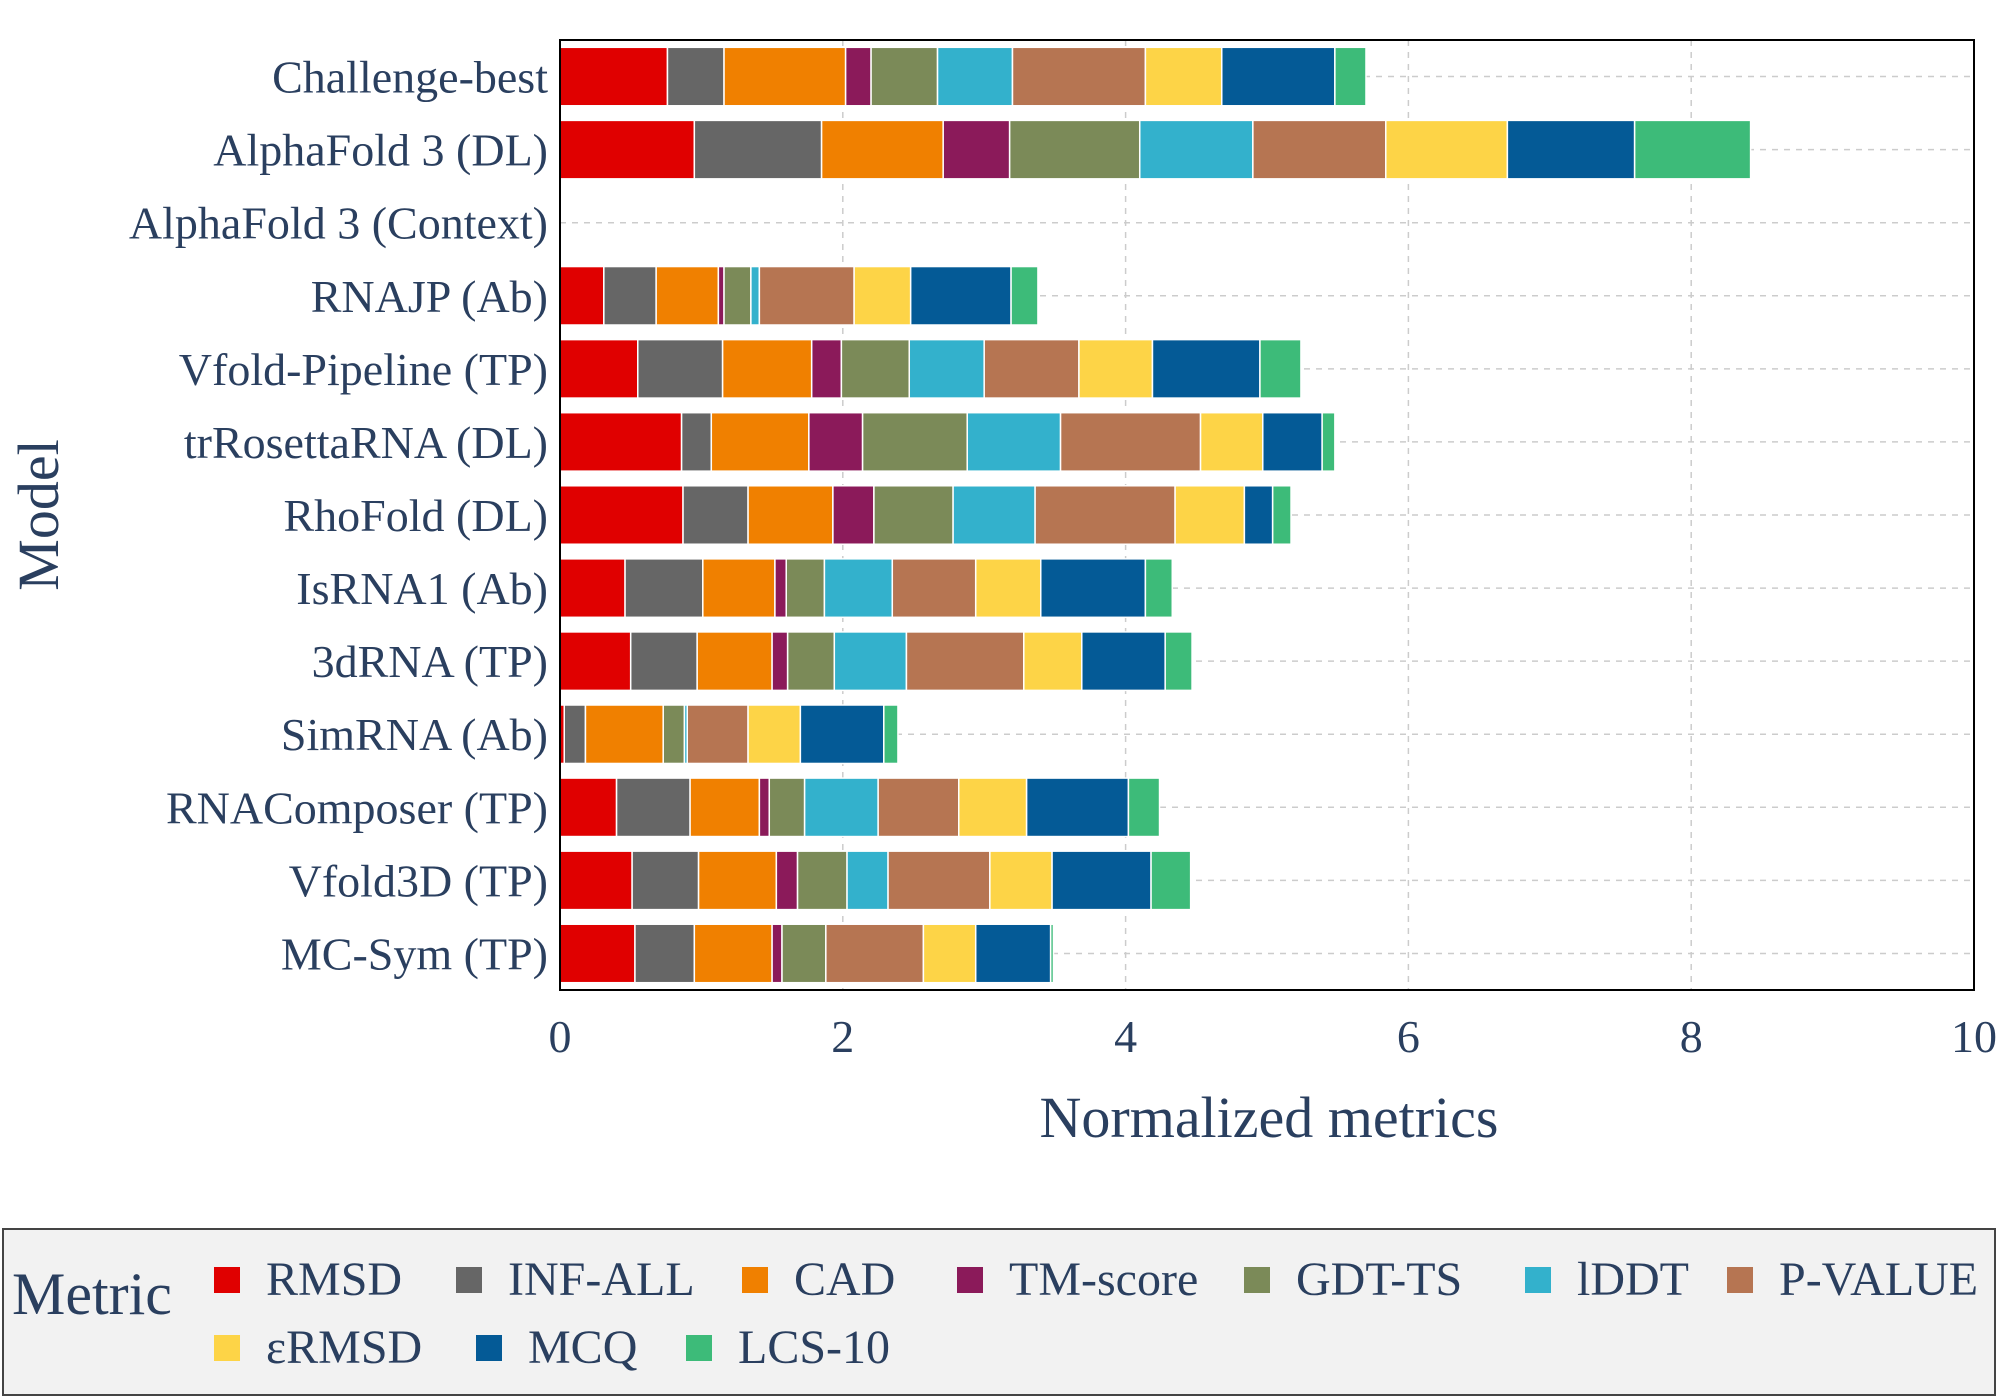  Describe the element at coordinates (338, 223) in the screenshot. I see `y-tick-label: AlphaFold 3 (Context)` at that location.